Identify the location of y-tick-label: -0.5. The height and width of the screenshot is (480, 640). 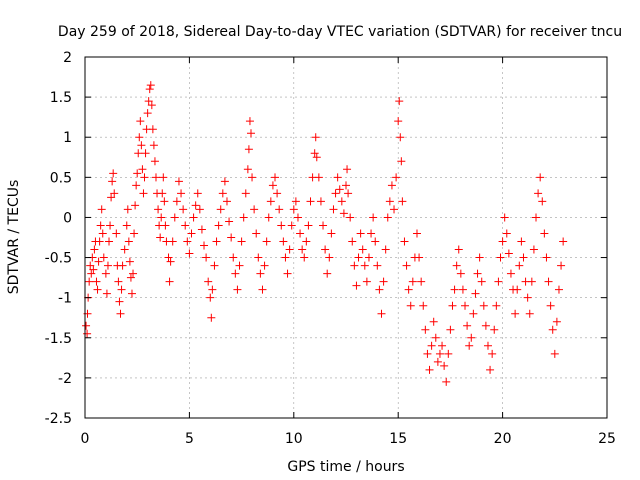
(58, 259).